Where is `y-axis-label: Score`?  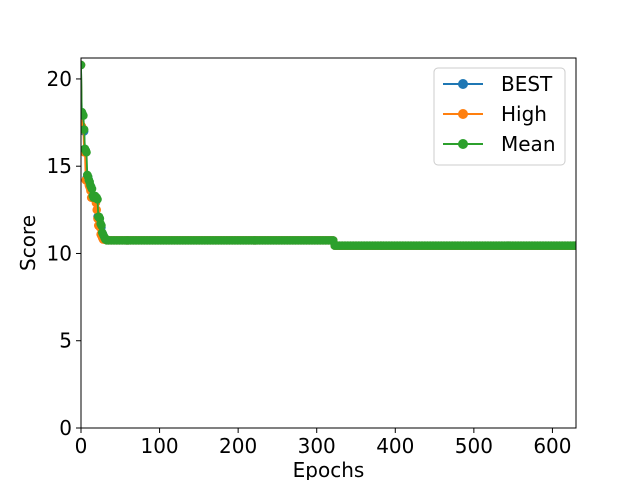 y-axis-label: Score is located at coordinates (28, 243).